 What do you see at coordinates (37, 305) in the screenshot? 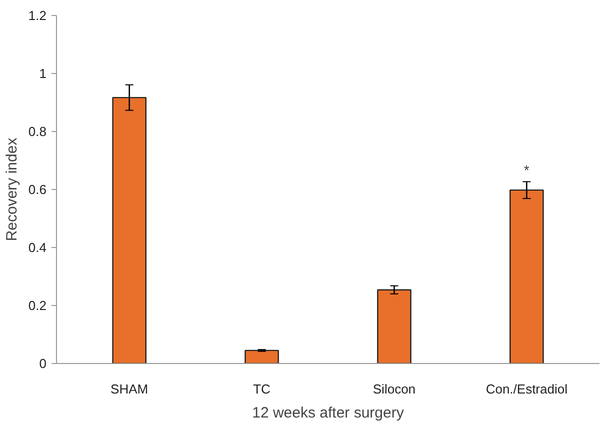
I see `y-tick-label: 0.2` at bounding box center [37, 305].